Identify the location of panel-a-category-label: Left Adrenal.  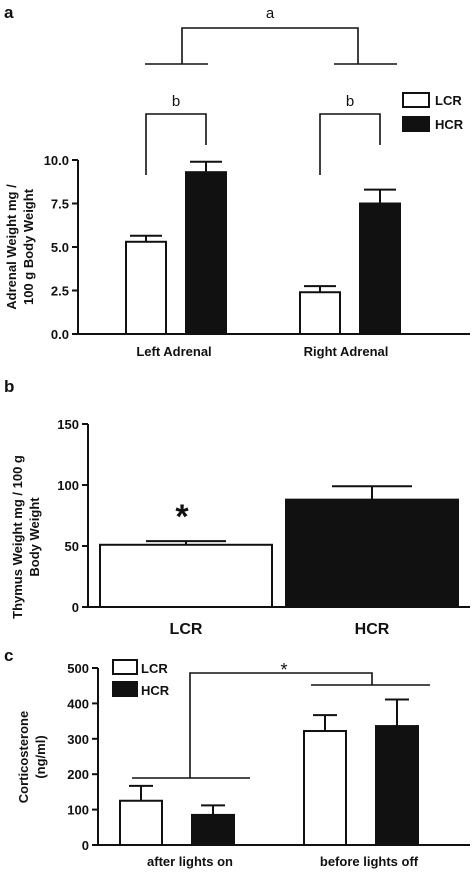
(173, 351).